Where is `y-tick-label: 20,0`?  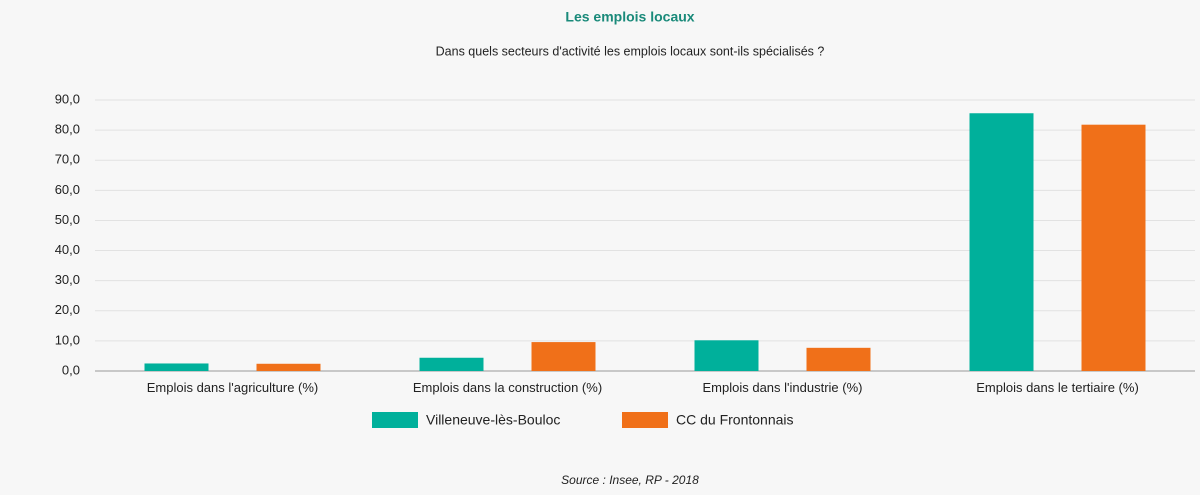
y-tick-label: 20,0 is located at coordinates (67, 309).